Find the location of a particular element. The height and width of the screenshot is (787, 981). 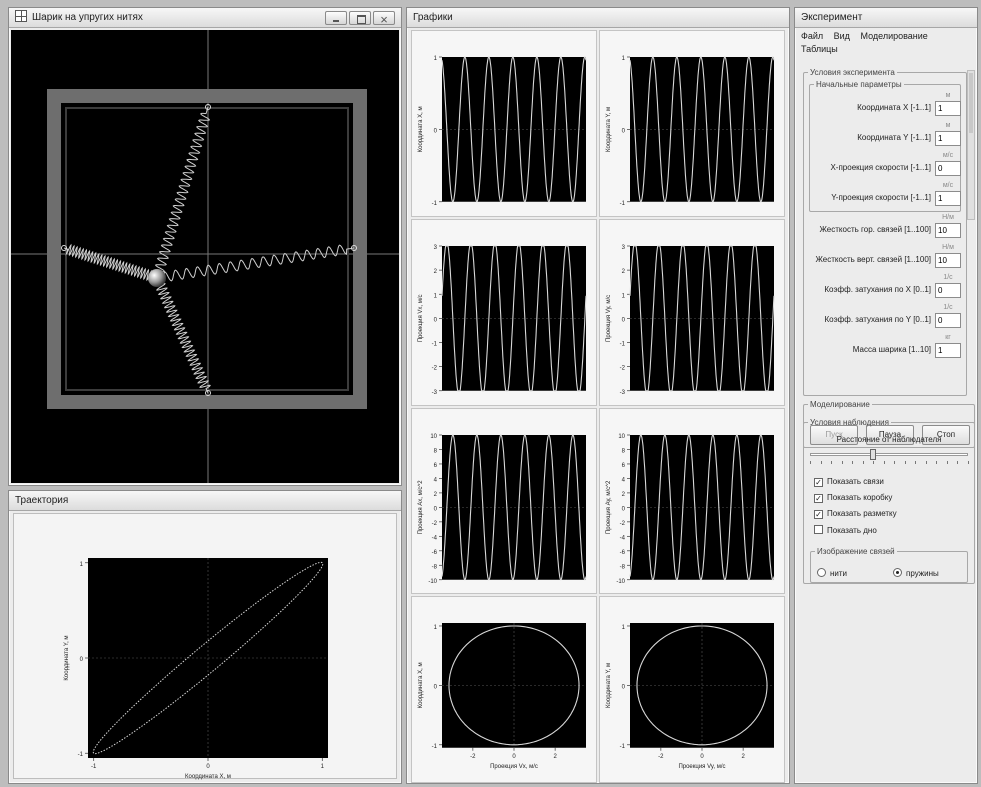

experiment-titlebar: Эксперимент is located at coordinates (886, 18).